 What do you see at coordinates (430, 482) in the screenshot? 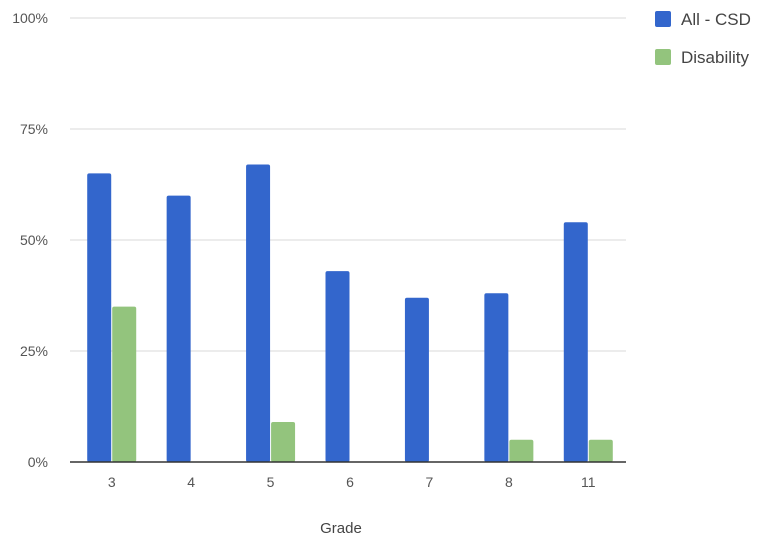
I see `x-tick-label: 7` at bounding box center [430, 482].